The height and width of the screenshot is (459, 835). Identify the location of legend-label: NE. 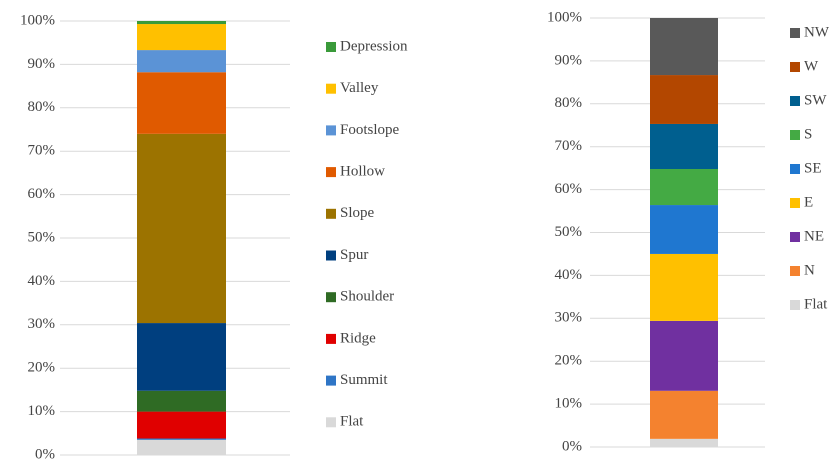
(814, 236).